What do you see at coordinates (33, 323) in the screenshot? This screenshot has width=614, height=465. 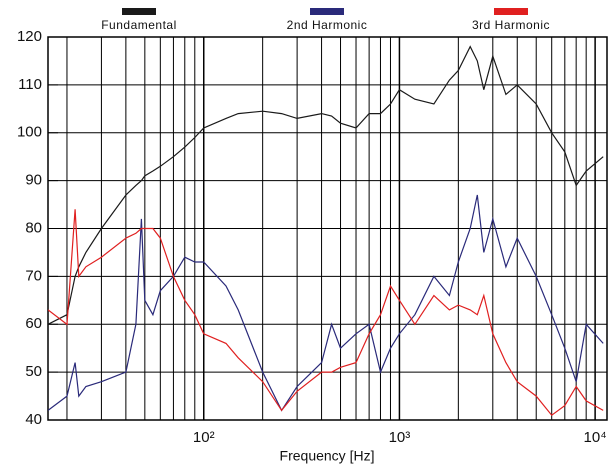 I see `y-tick-label: 60` at bounding box center [33, 323].